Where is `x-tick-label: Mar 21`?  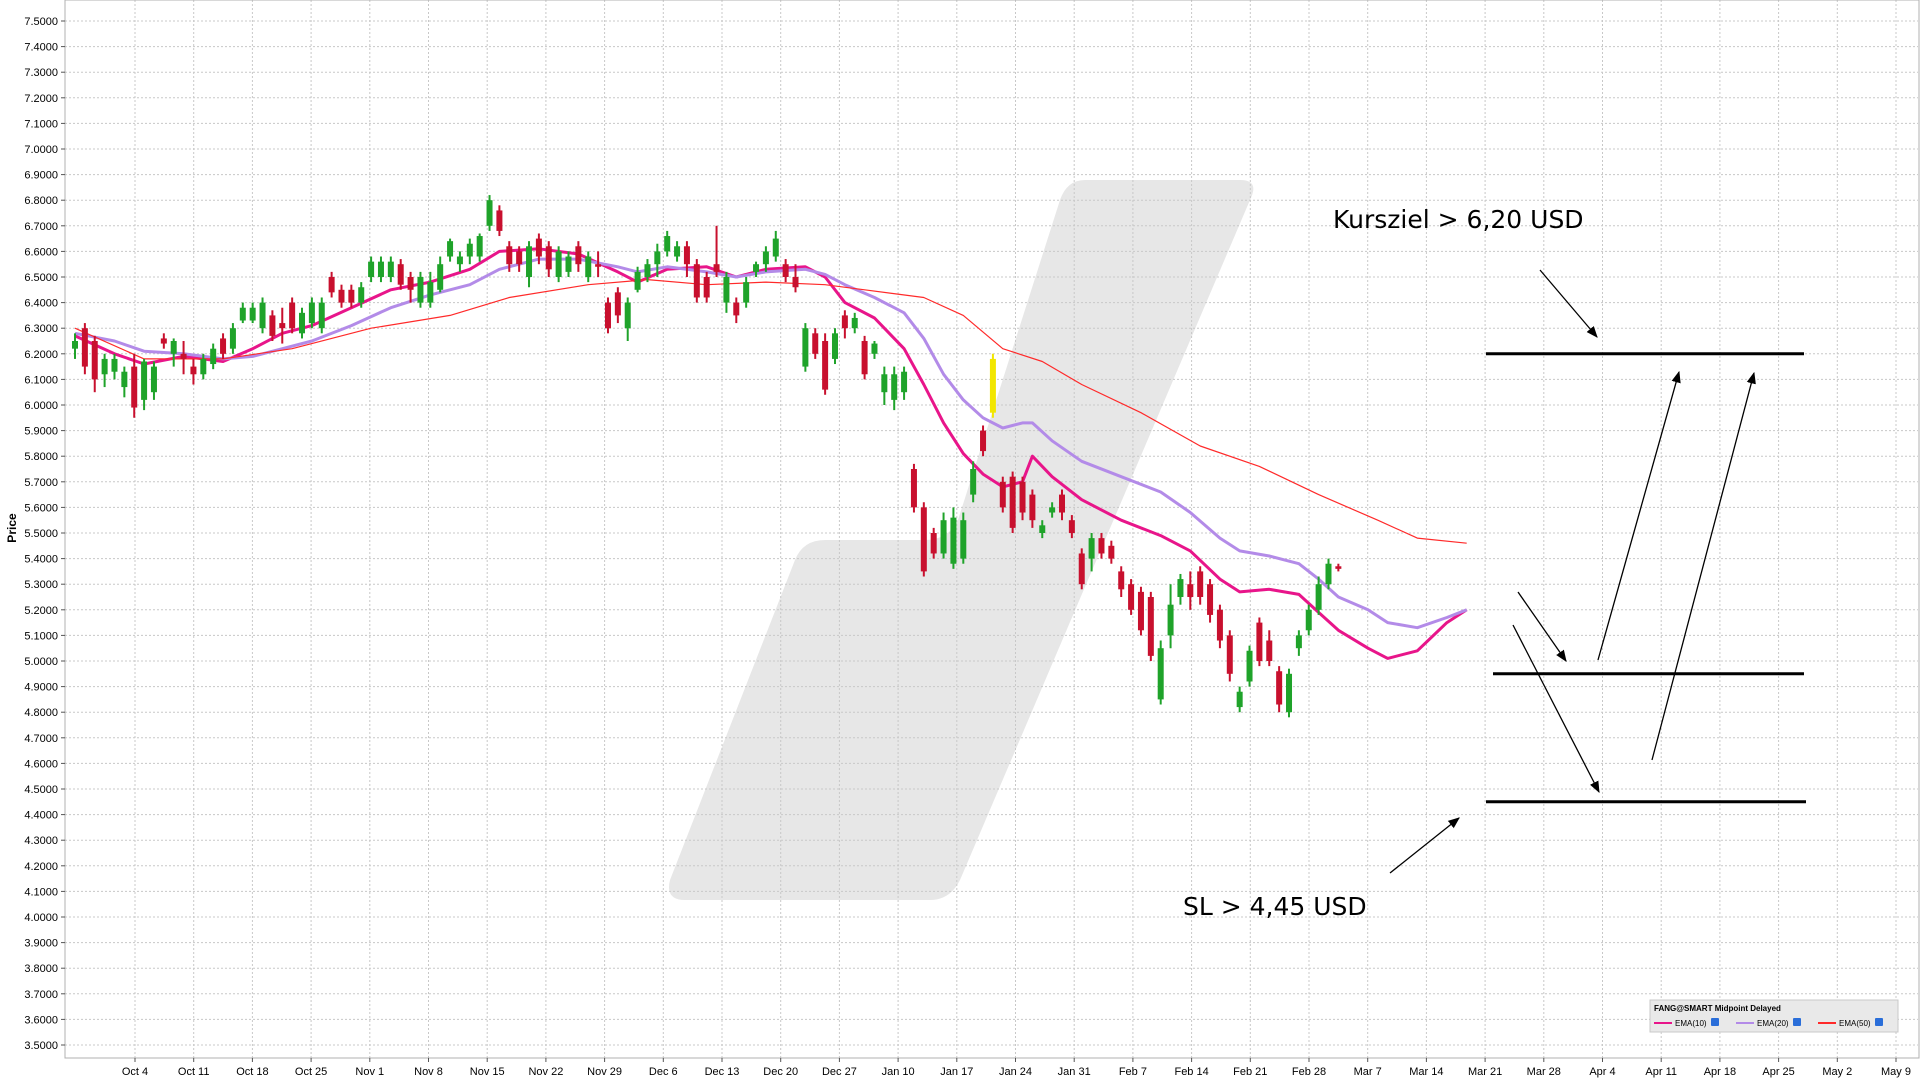
x-tick-label: Mar 21 is located at coordinates (1485, 1072).